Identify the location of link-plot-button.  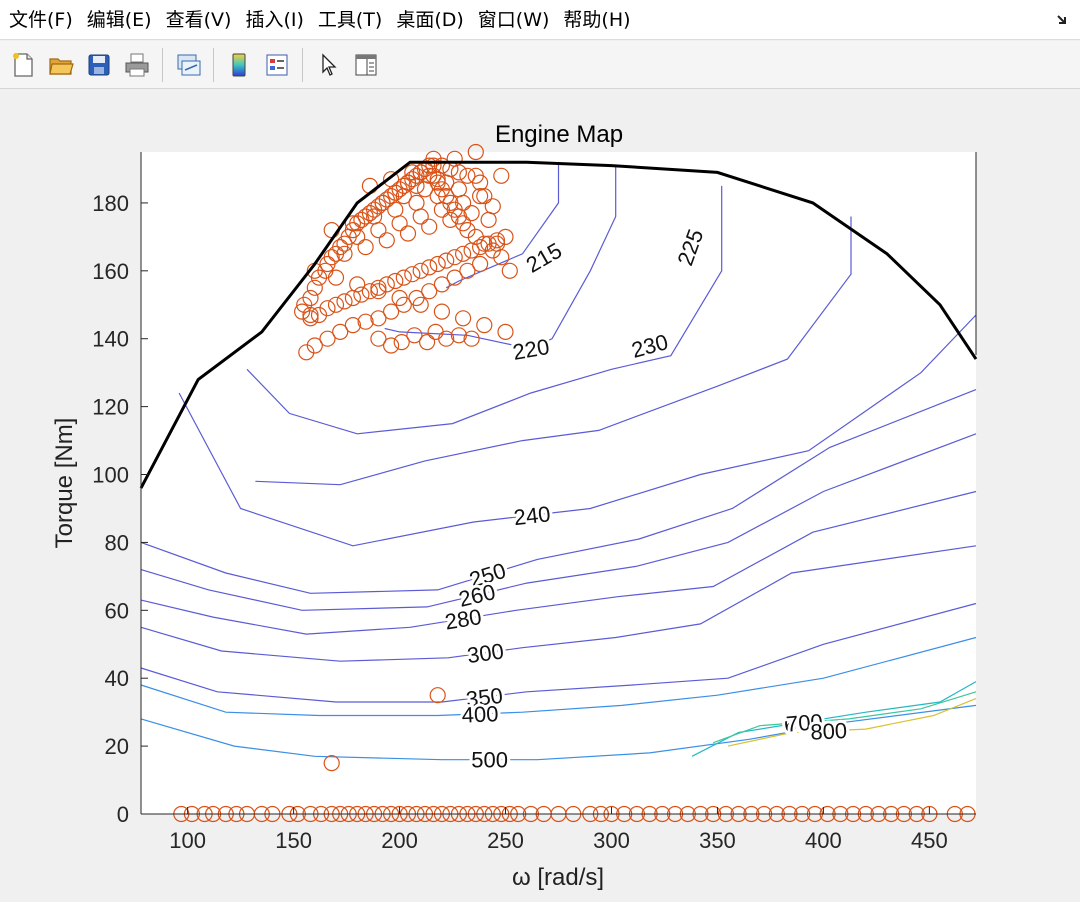
(188, 65).